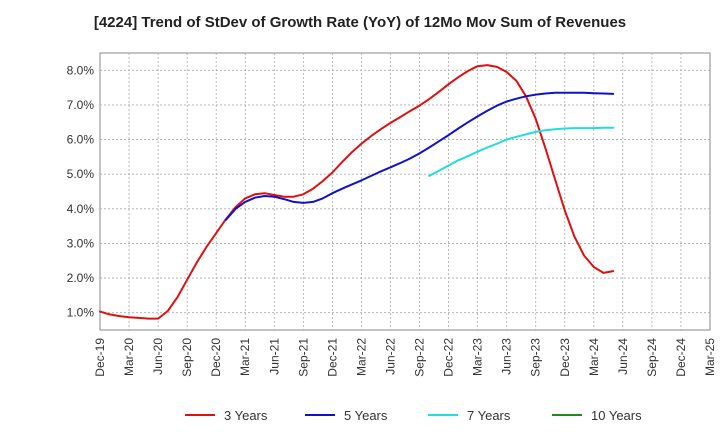 Image resolution: width=720 pixels, height=440 pixels. What do you see at coordinates (420, 357) in the screenshot?
I see `x-tick-label: Sep-22` at bounding box center [420, 357].